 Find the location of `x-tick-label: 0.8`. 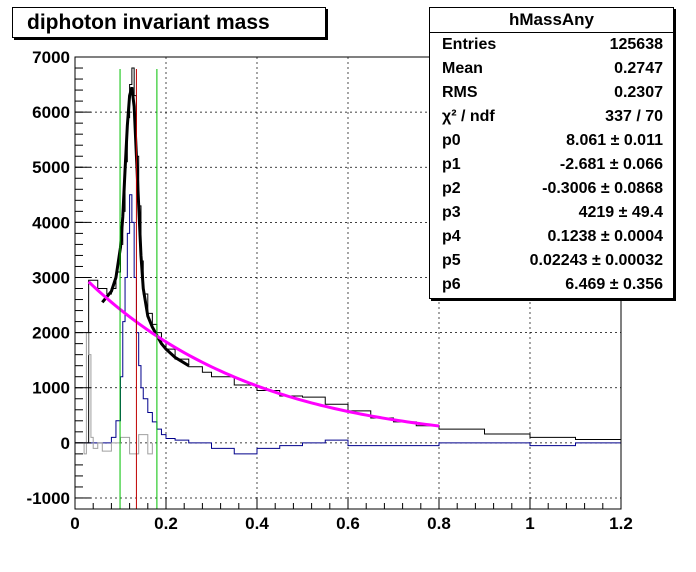

x-tick-label: 0.8 is located at coordinates (439, 523).